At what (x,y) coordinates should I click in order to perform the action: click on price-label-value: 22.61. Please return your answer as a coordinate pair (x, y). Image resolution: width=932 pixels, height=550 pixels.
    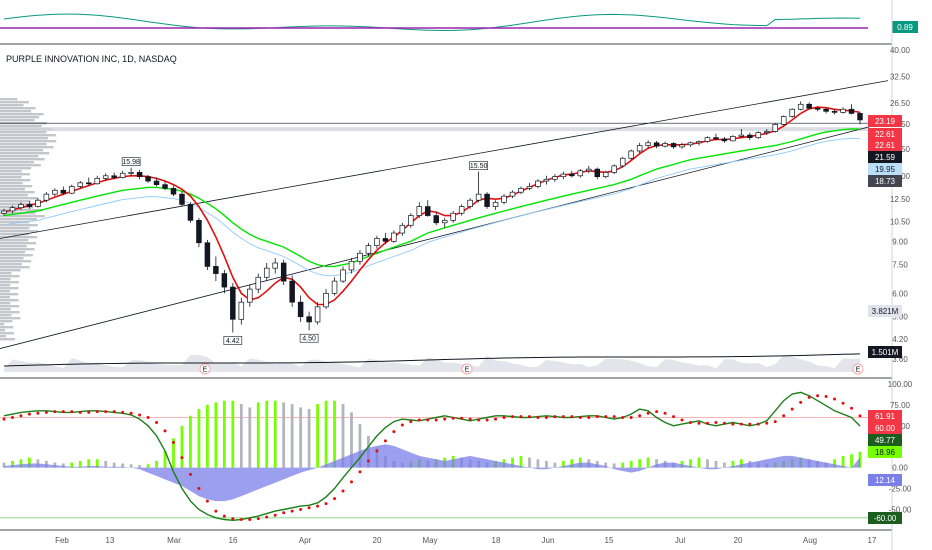
    Looking at the image, I should click on (885, 134).